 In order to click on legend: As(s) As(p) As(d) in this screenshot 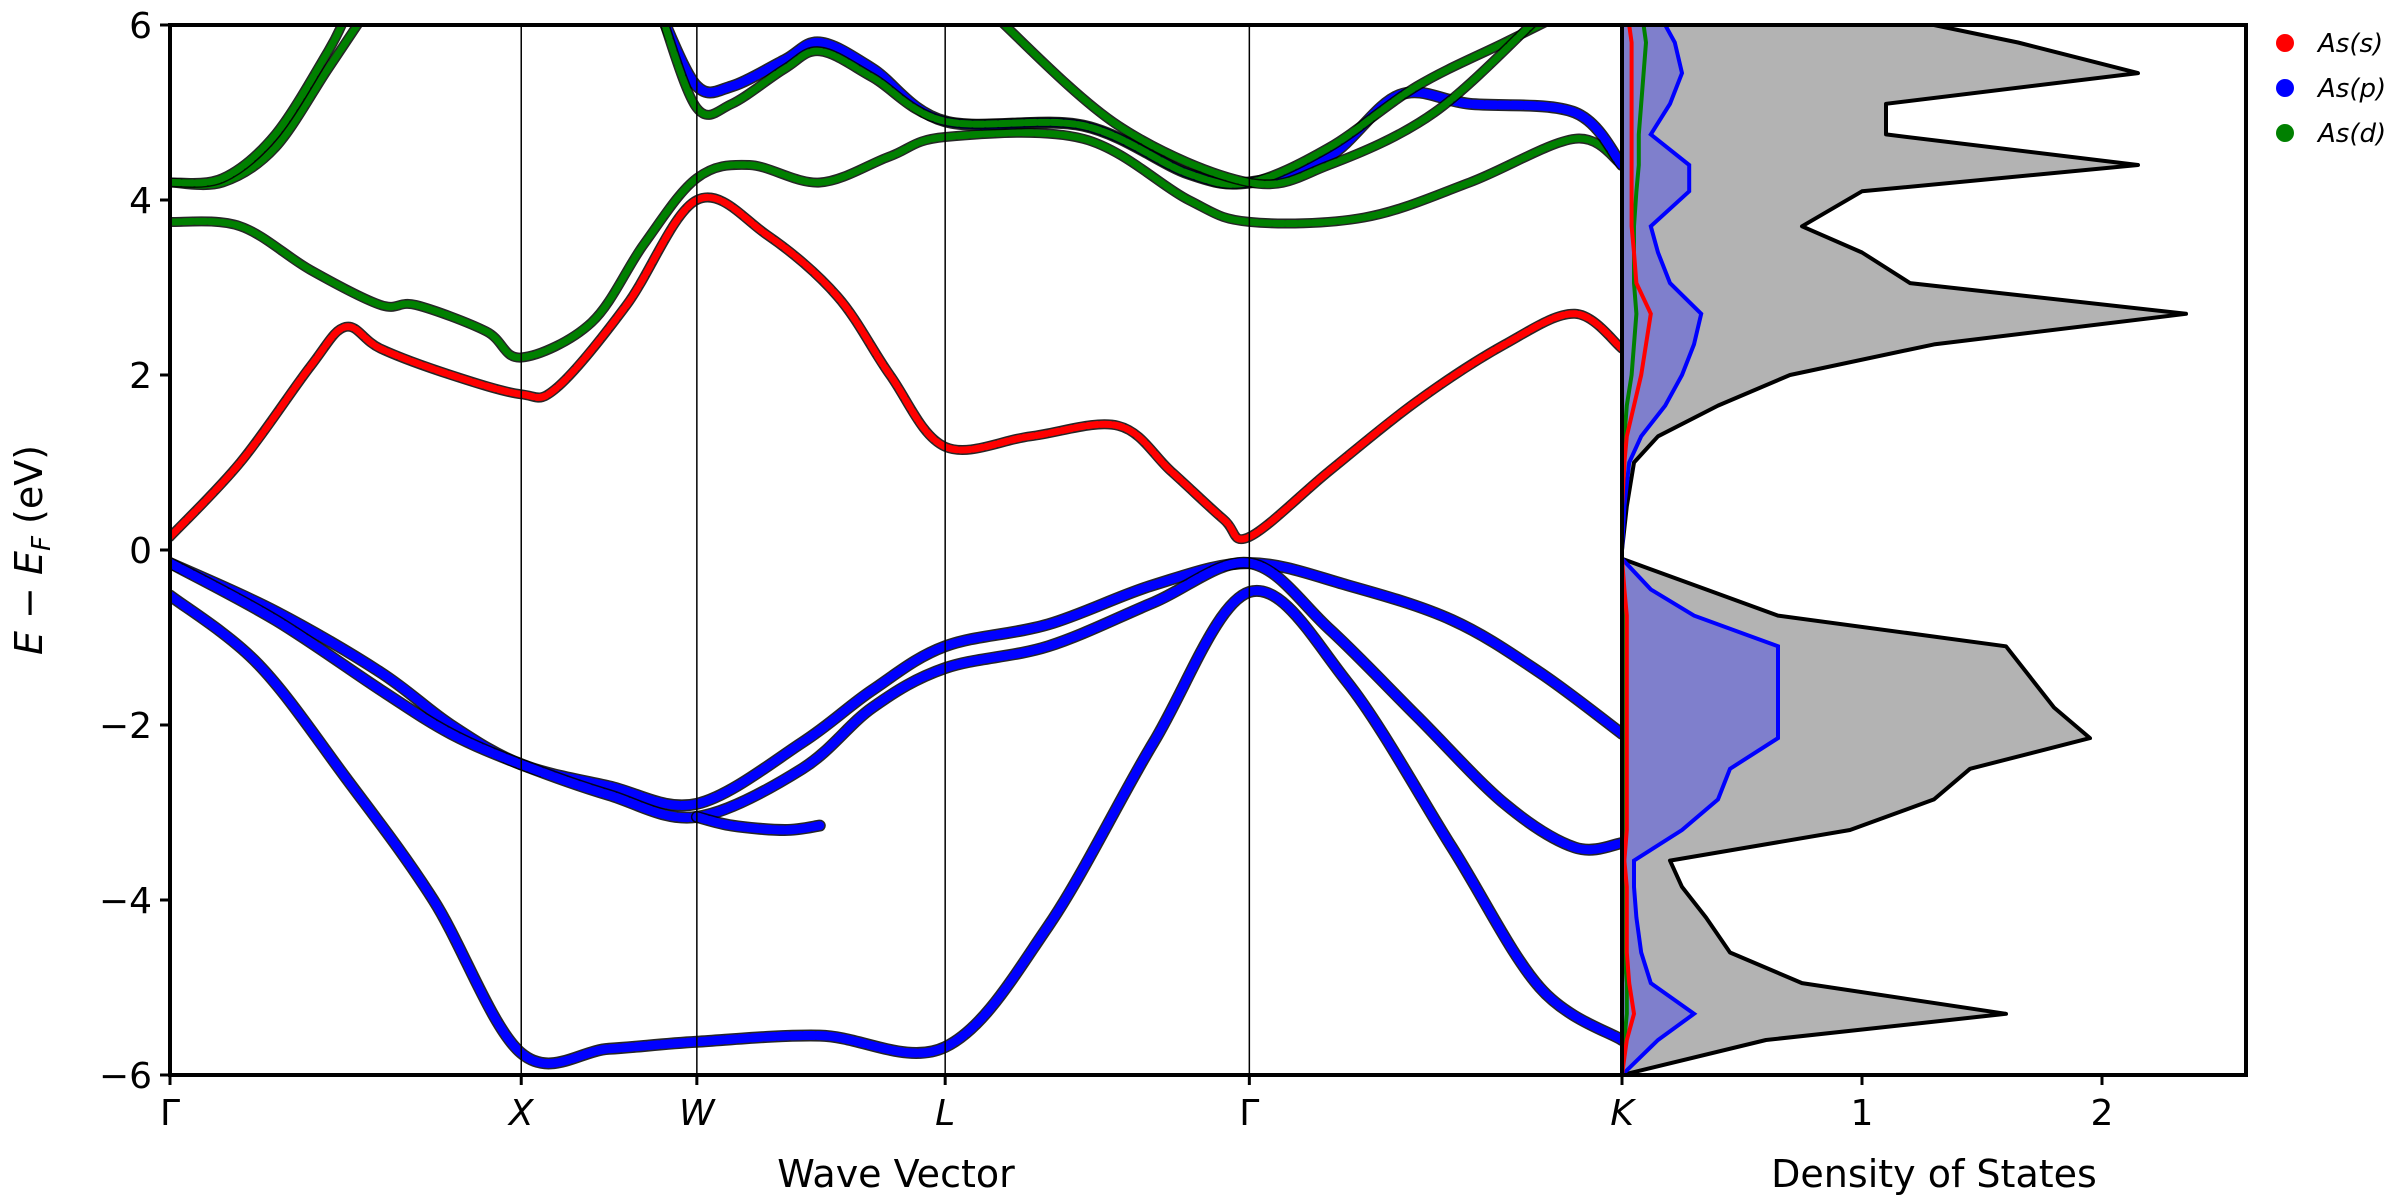, I will do `click(2331, 89)`.